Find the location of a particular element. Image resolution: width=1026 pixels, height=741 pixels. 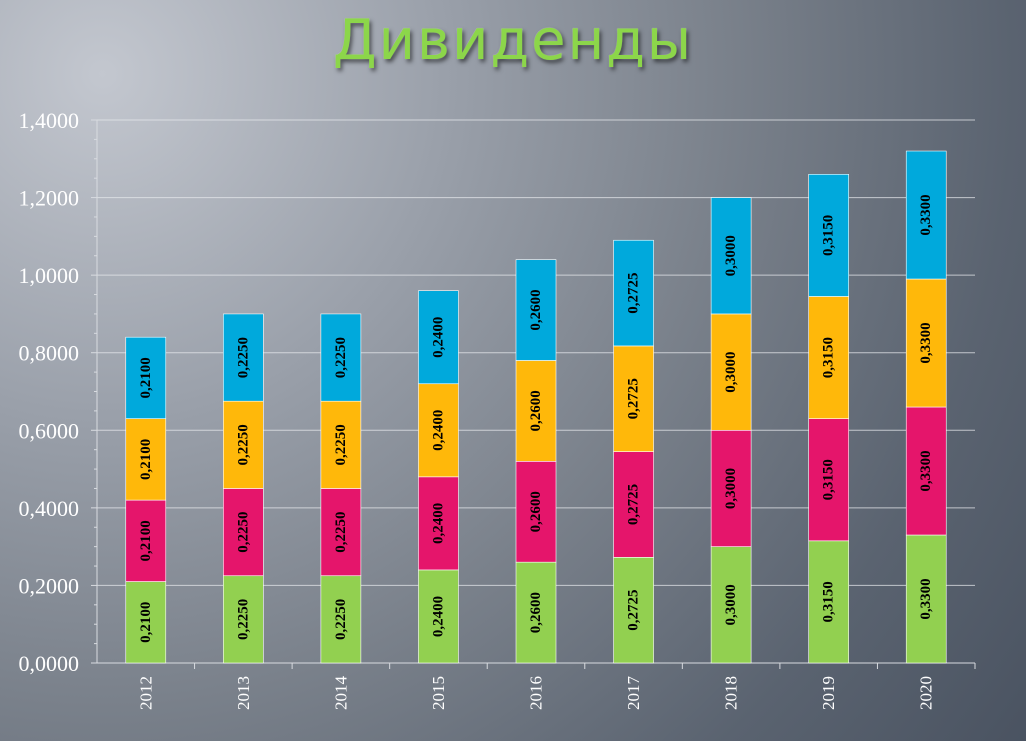

x-tick-label: 2014 is located at coordinates (340, 693).